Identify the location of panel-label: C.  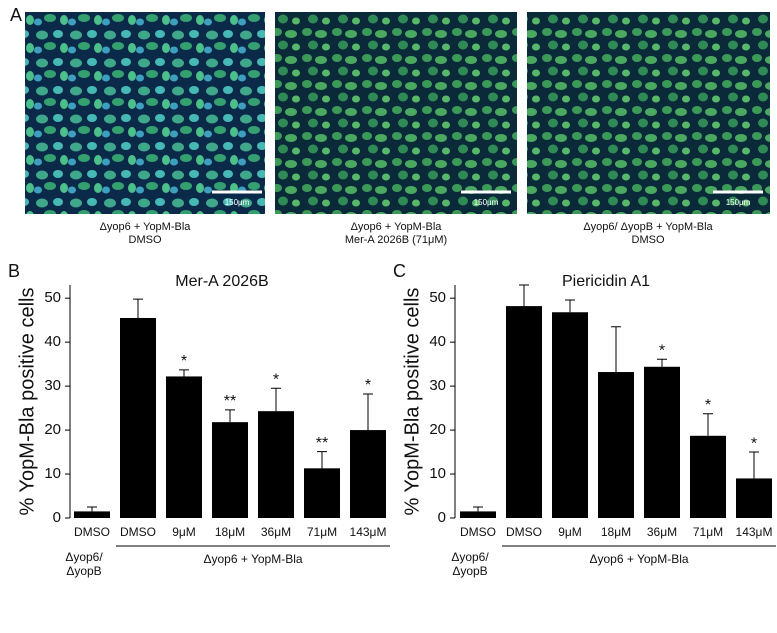
(399, 271).